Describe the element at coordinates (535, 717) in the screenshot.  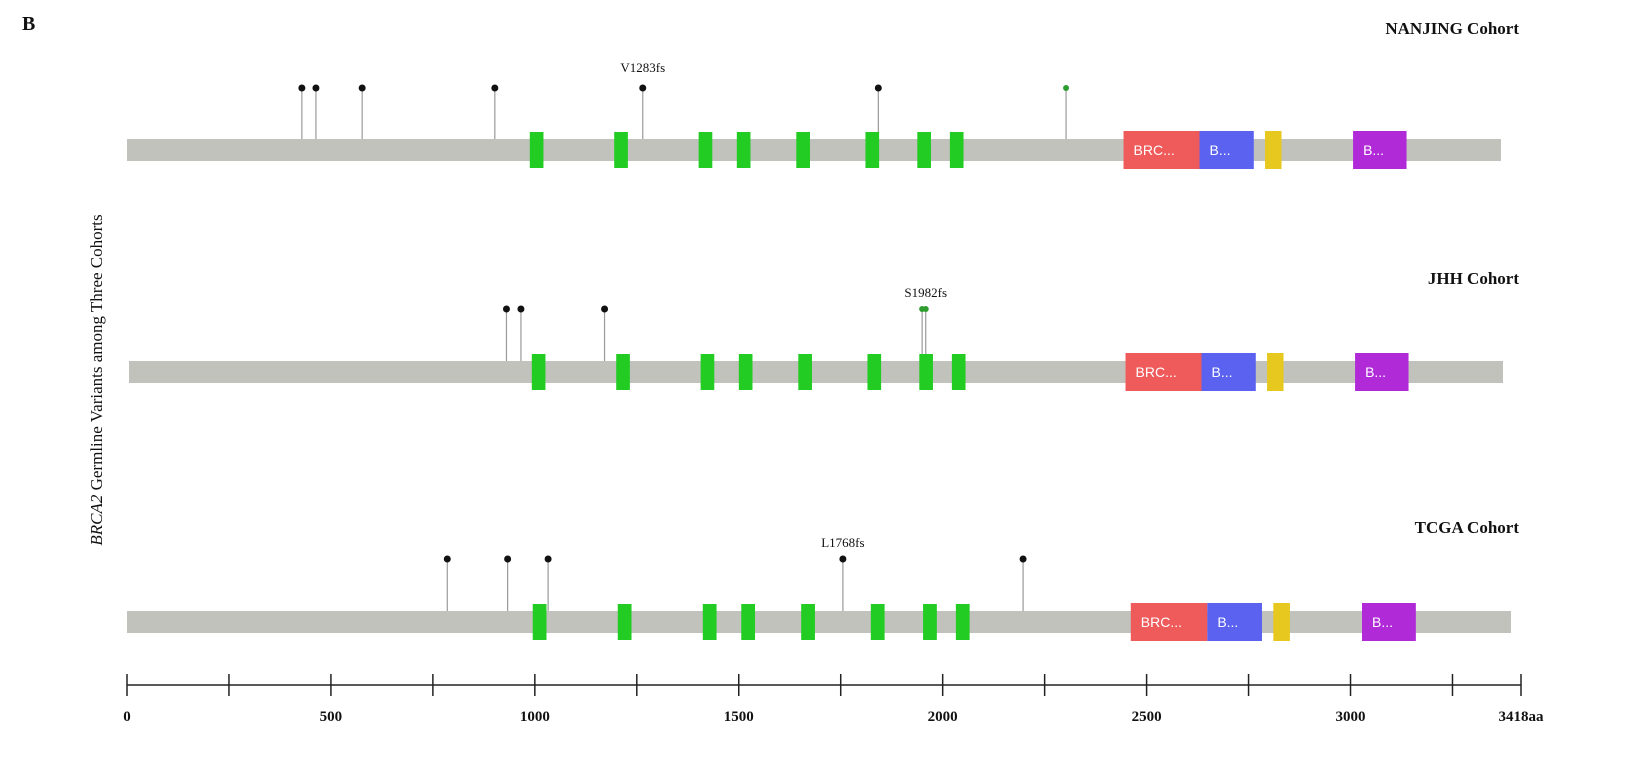
I see `axis-tick-label: 1000` at that location.